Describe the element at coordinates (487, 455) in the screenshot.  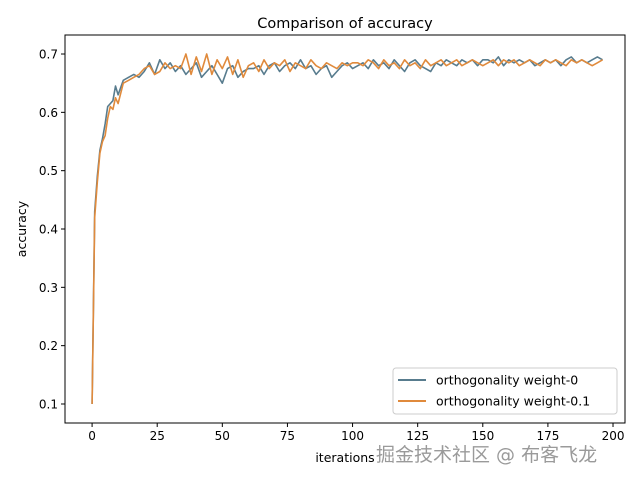
I see `watermark: 掘金技术社区 @ 布客飞龙` at that location.